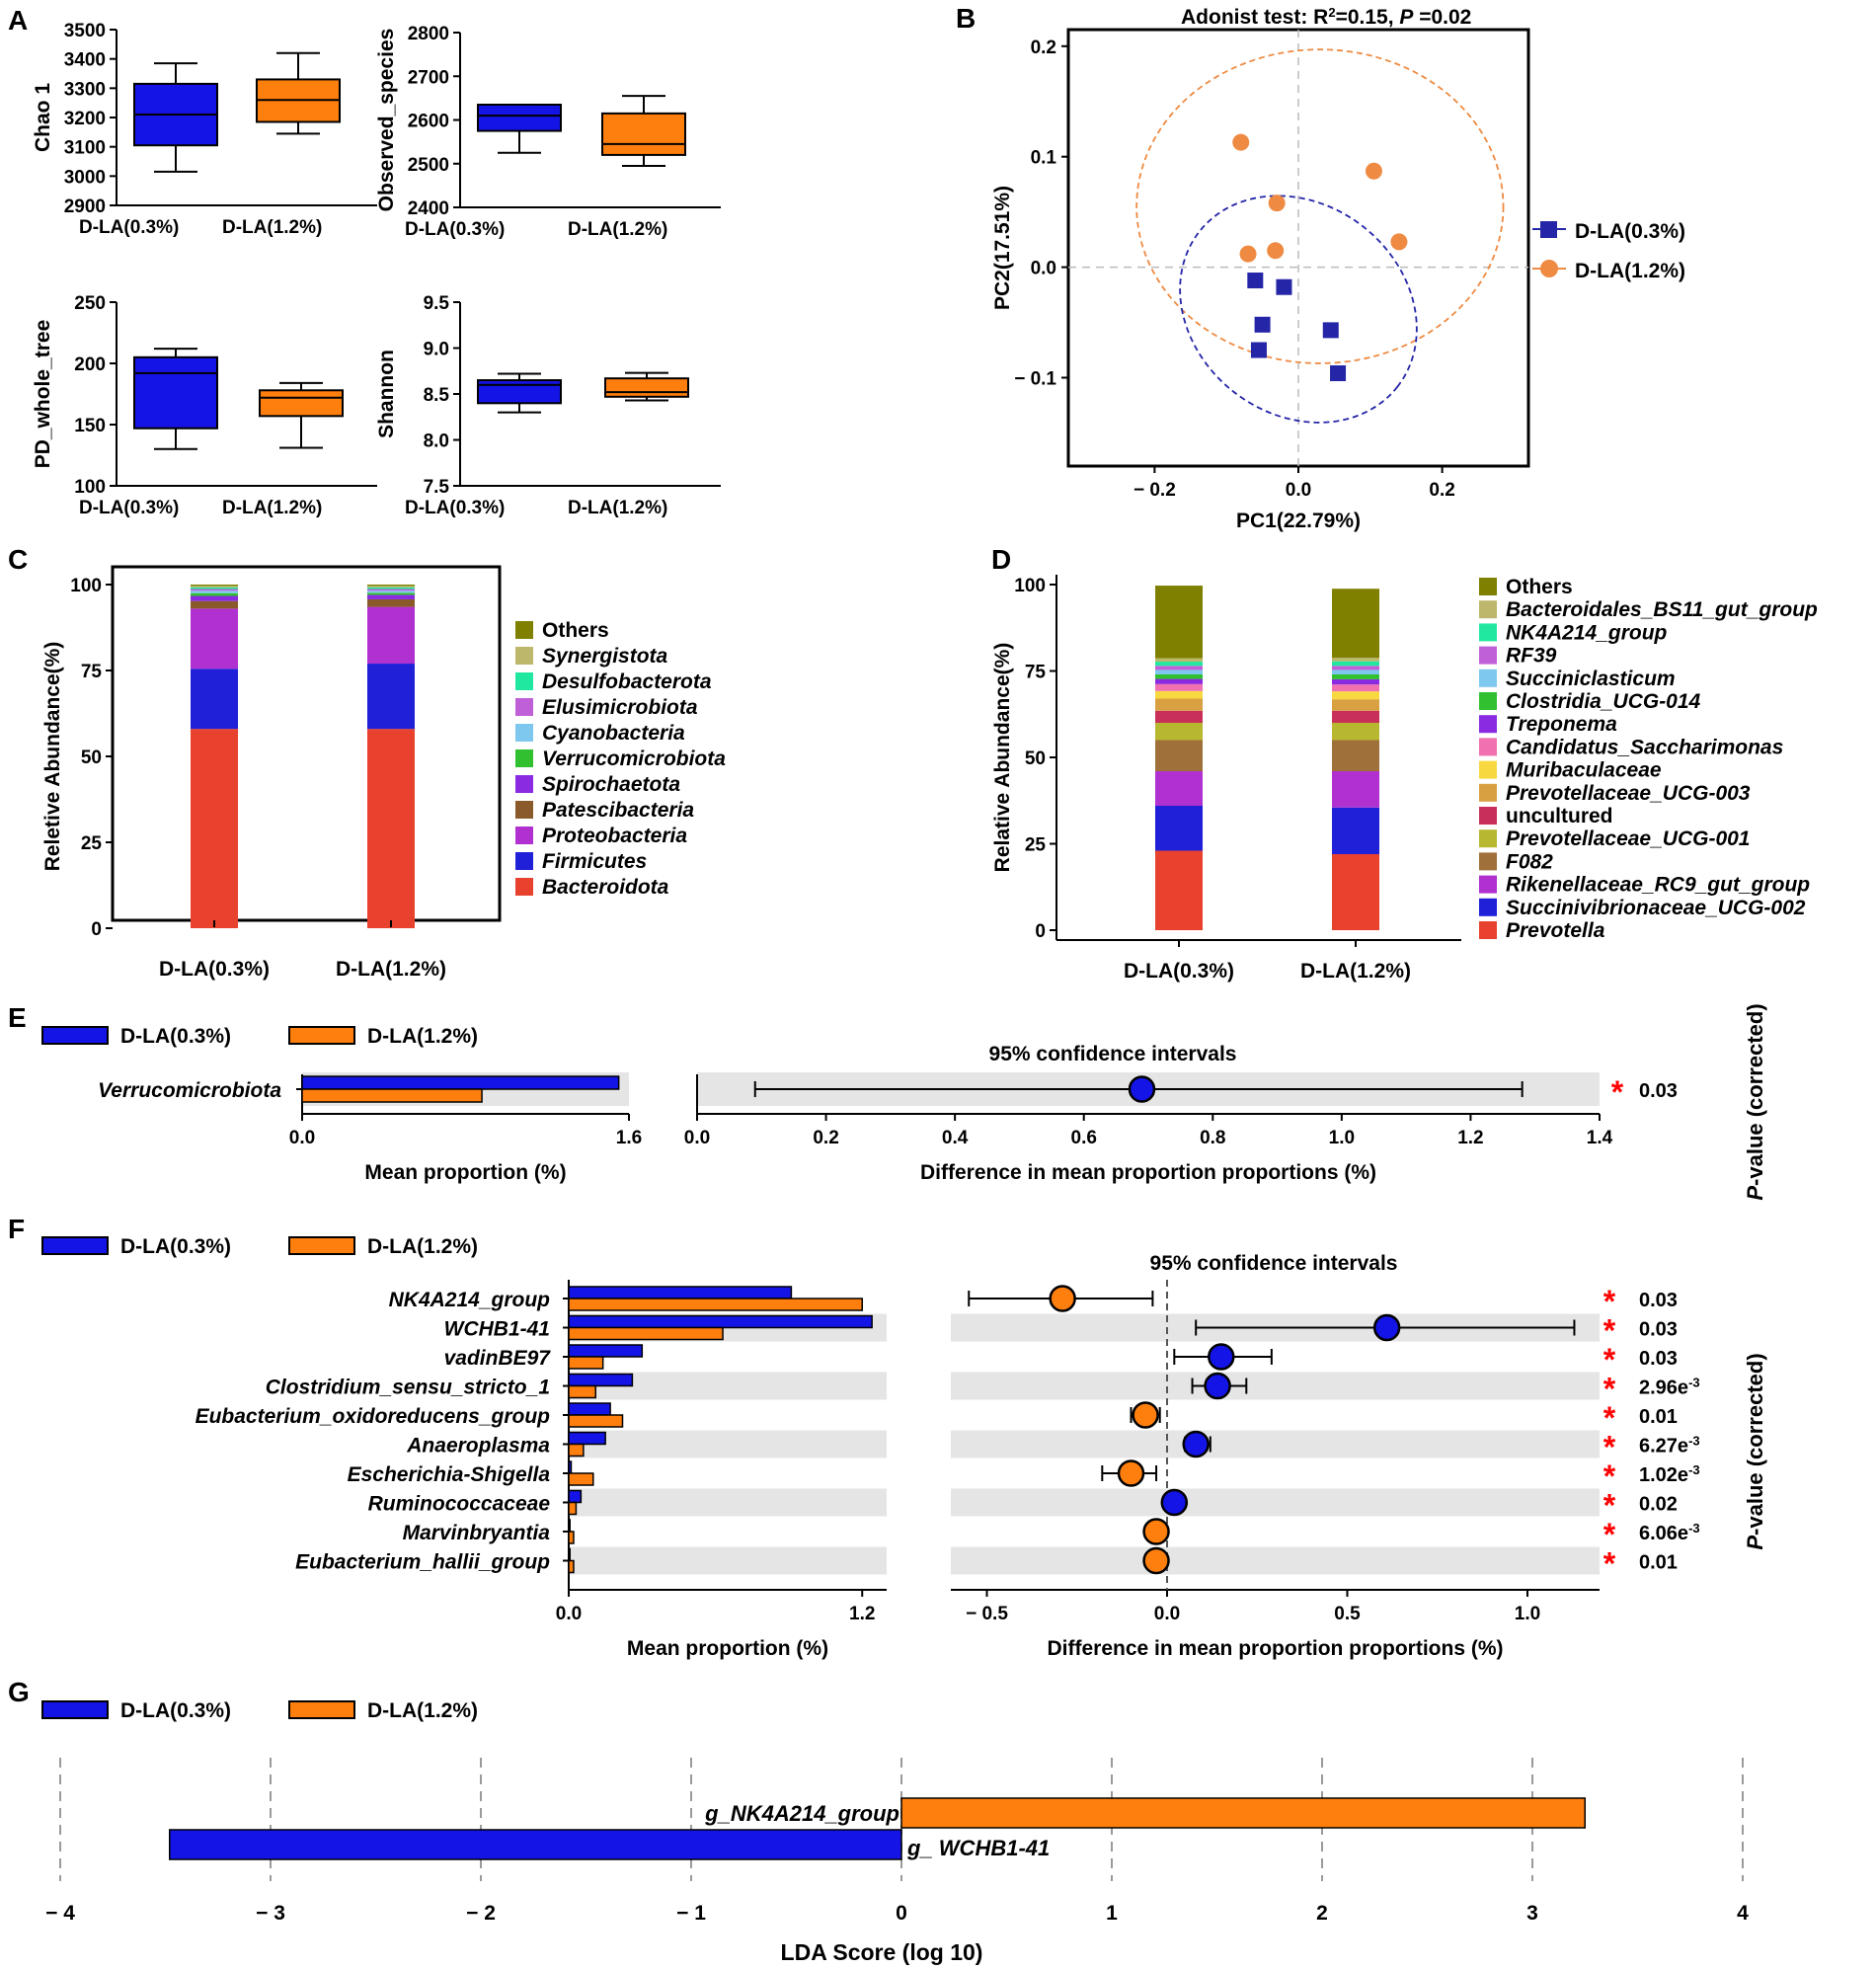 This screenshot has height=1969, width=1876. Describe the element at coordinates (1036, 673) in the screenshot. I see `y-tick-label: 75` at that location.